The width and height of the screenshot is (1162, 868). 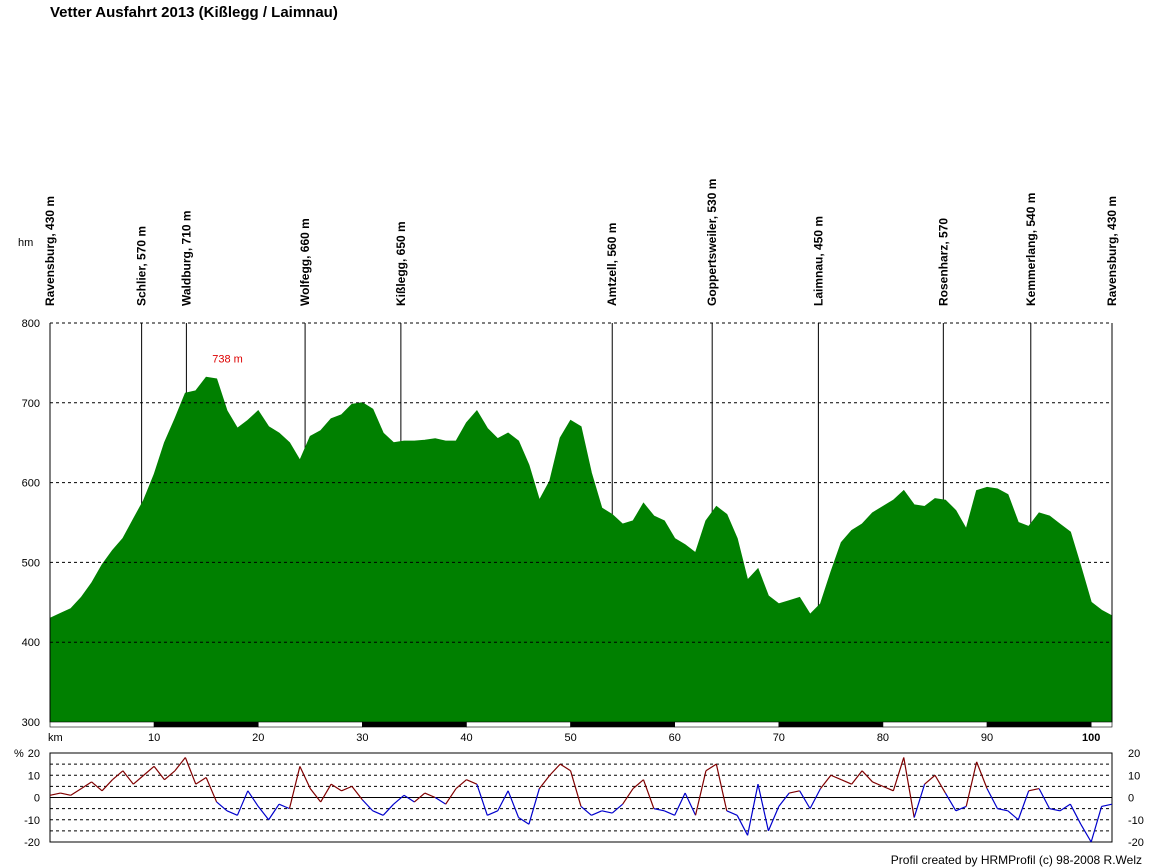 What do you see at coordinates (883, 738) in the screenshot?
I see `x-tick-label: 80` at bounding box center [883, 738].